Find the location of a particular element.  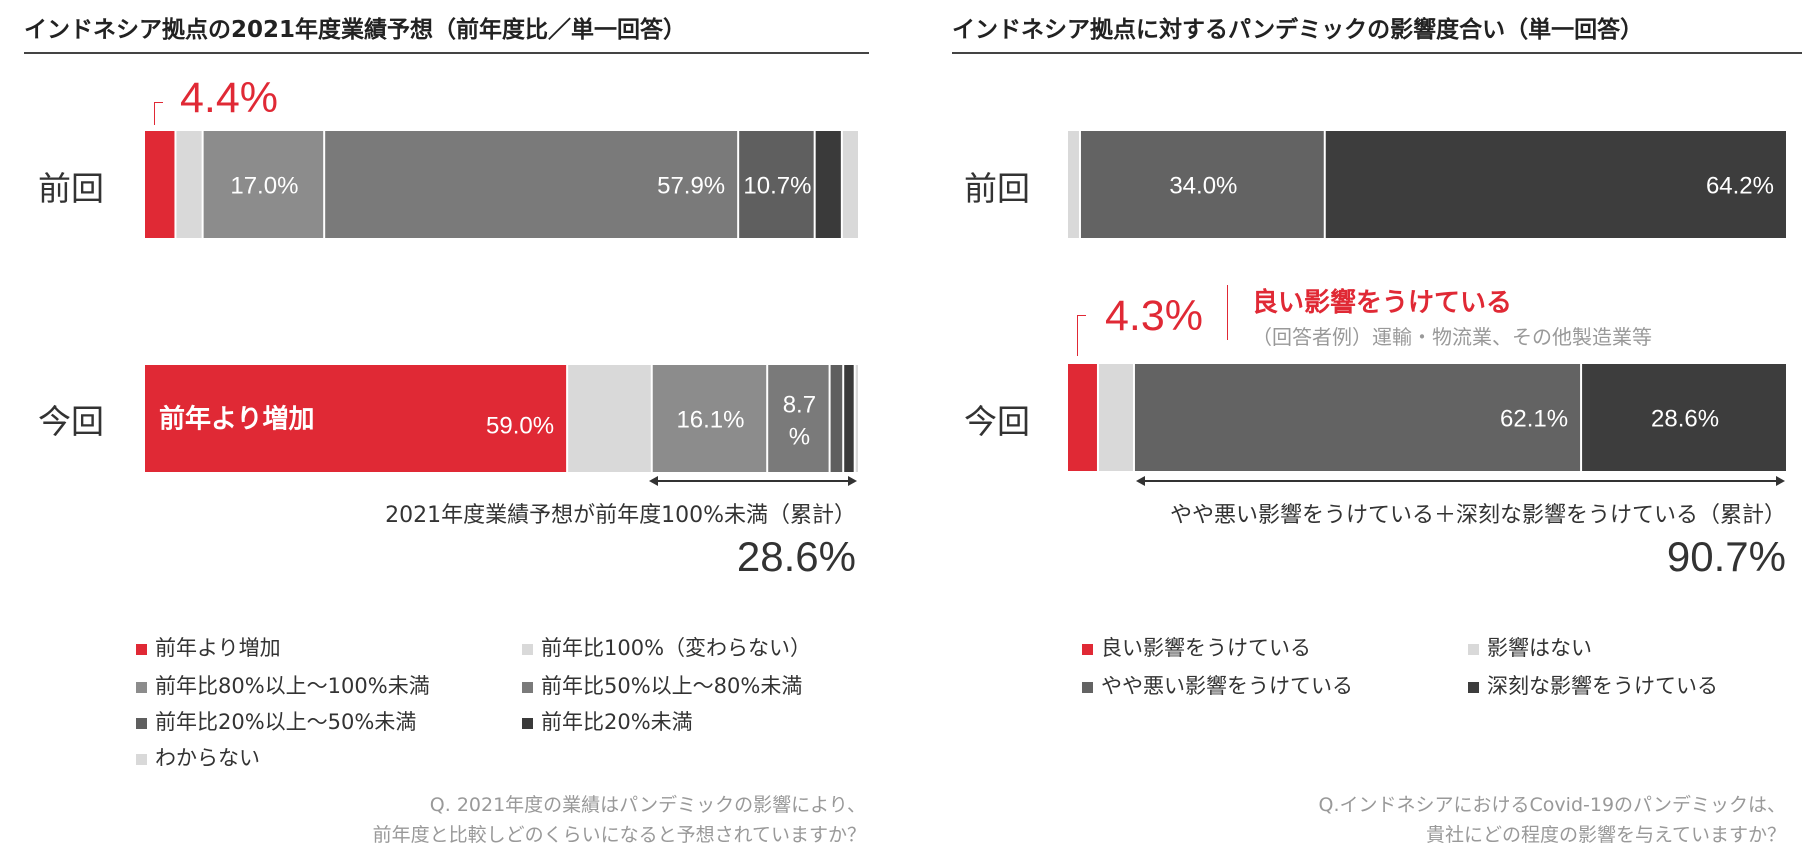

right-legend-item-0: 良い影響をうけている is located at coordinates (1196, 647).